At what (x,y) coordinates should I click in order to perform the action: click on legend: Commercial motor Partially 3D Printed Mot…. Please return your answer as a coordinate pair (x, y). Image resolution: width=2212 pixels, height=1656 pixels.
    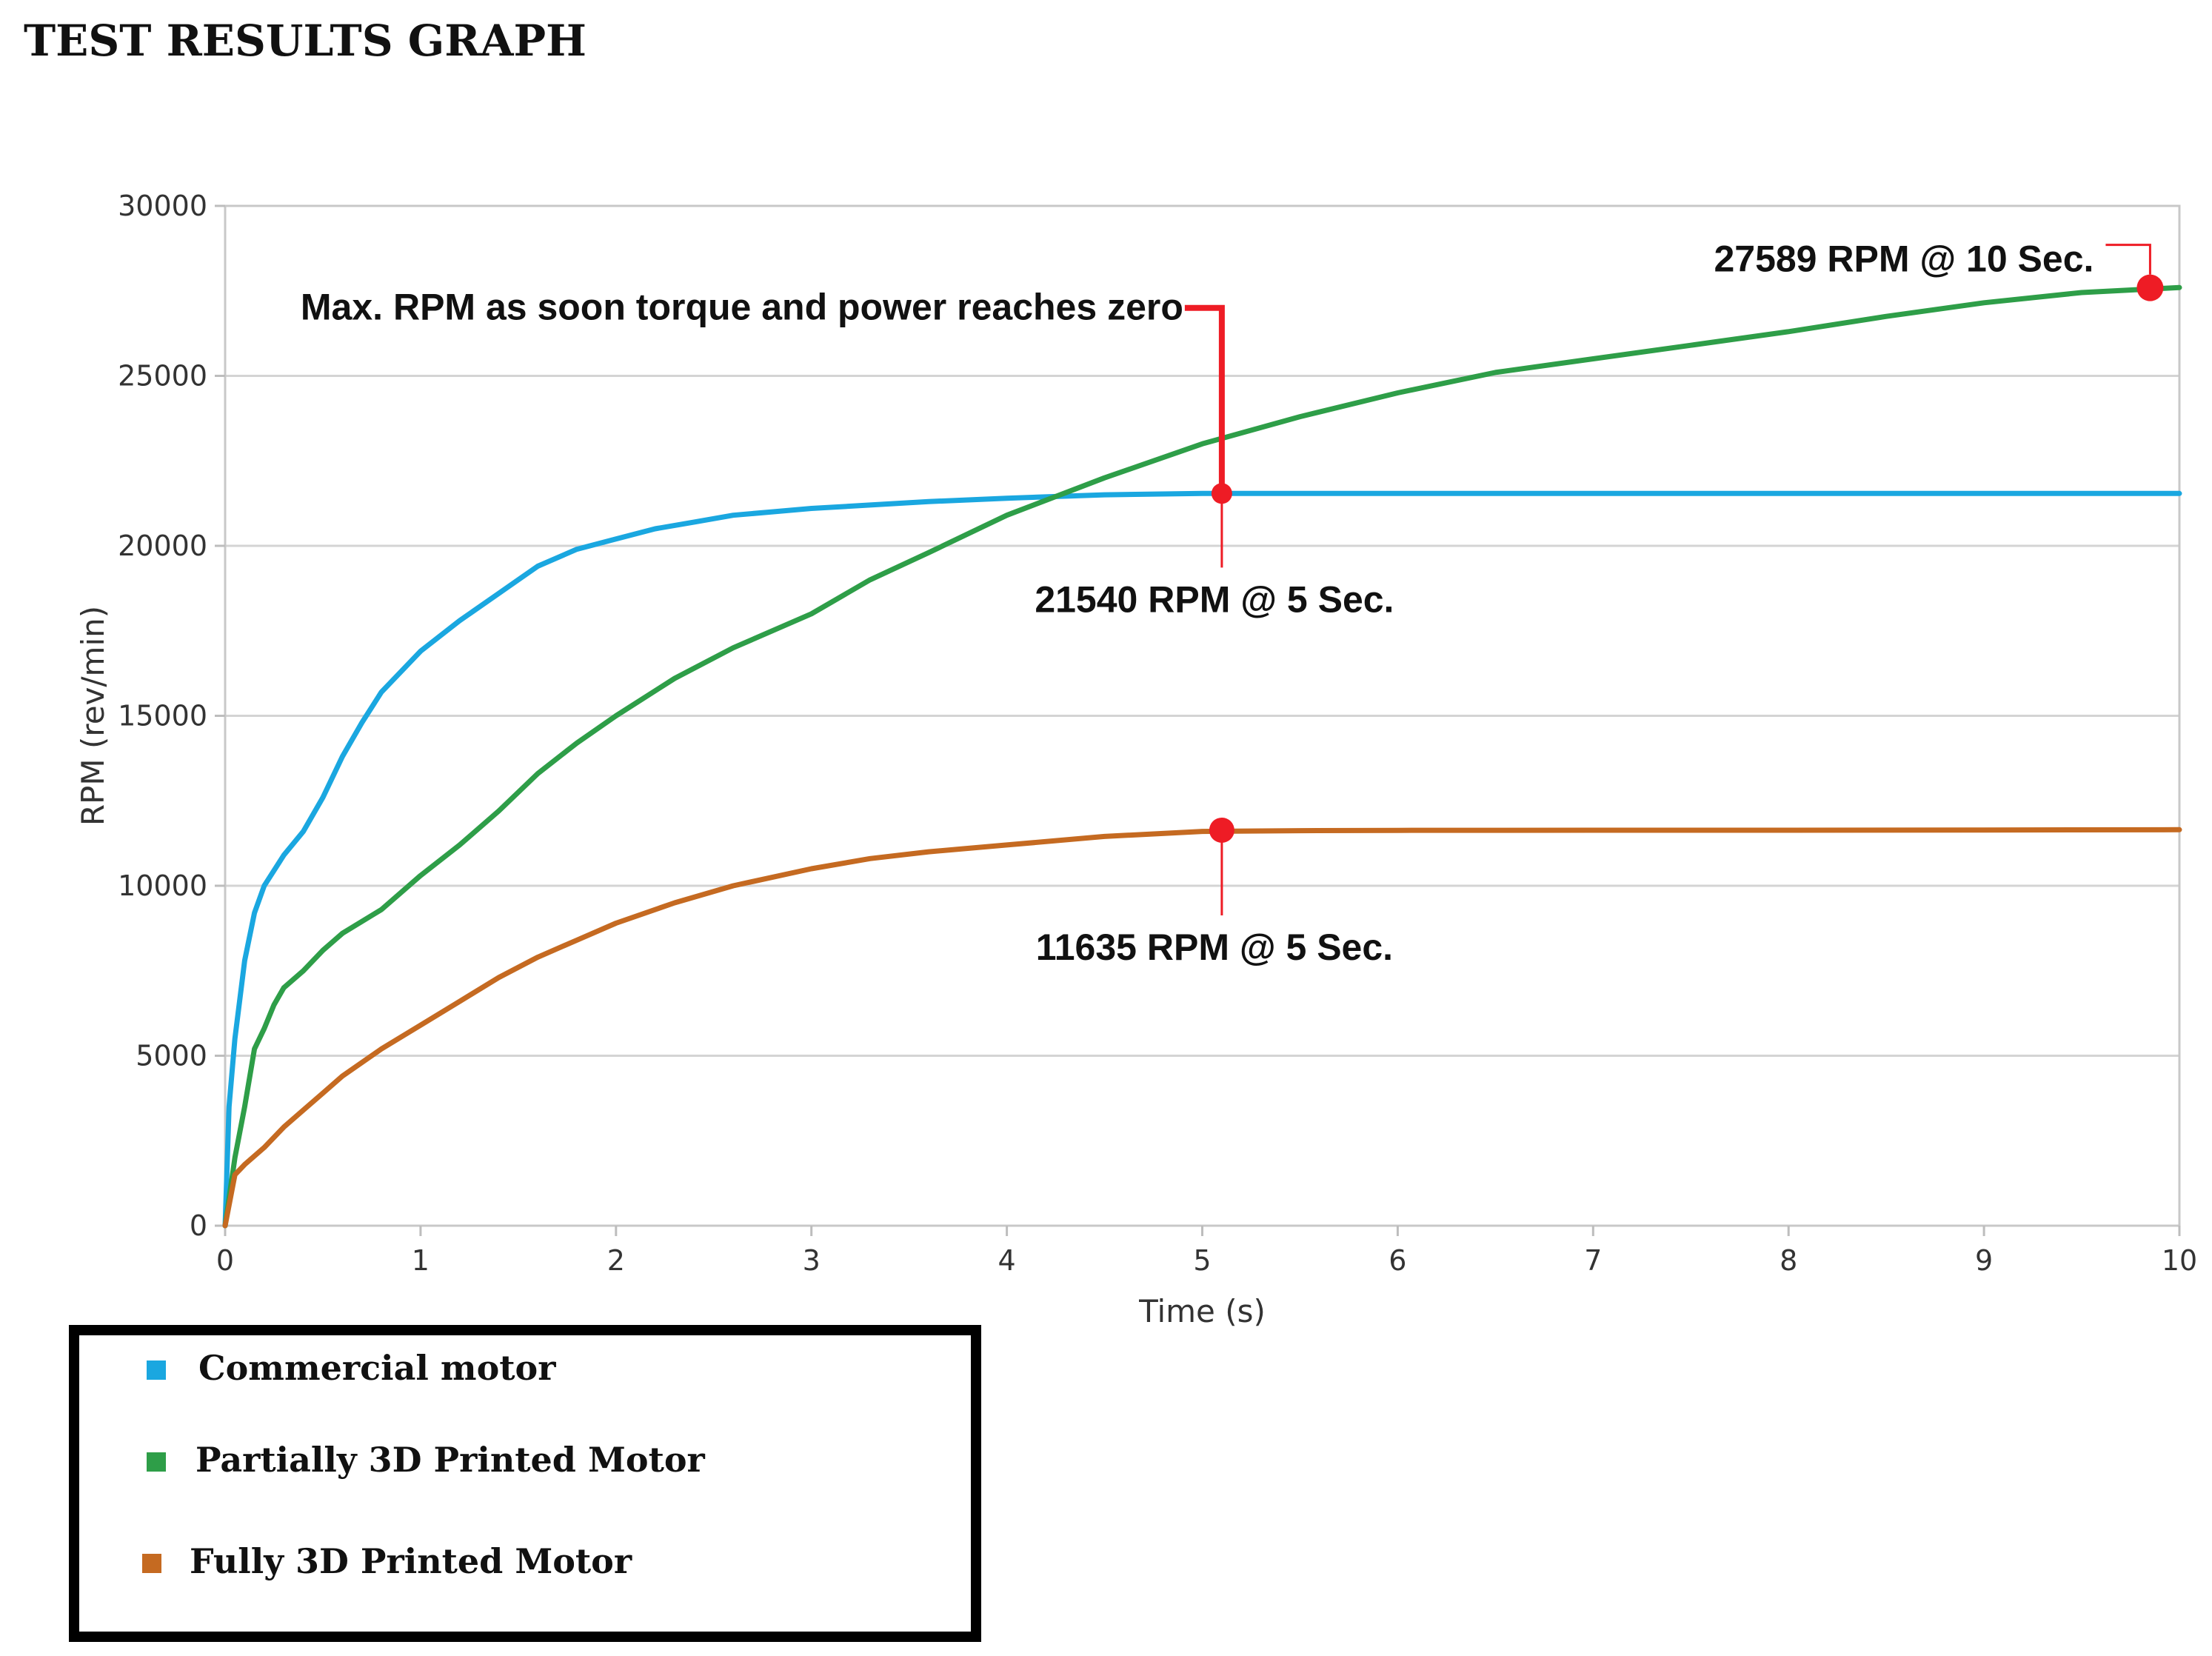
    Looking at the image, I should click on (525, 1483).